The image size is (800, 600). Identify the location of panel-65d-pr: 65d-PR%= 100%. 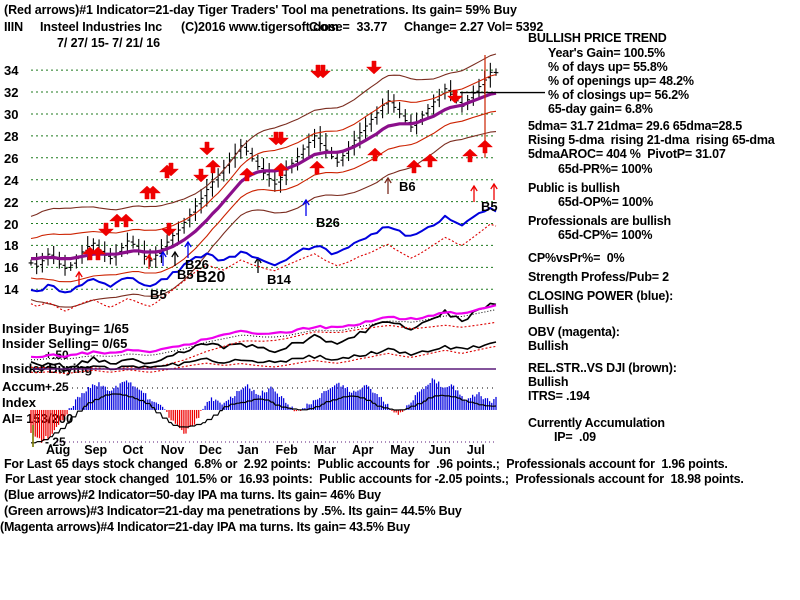
(605, 169).